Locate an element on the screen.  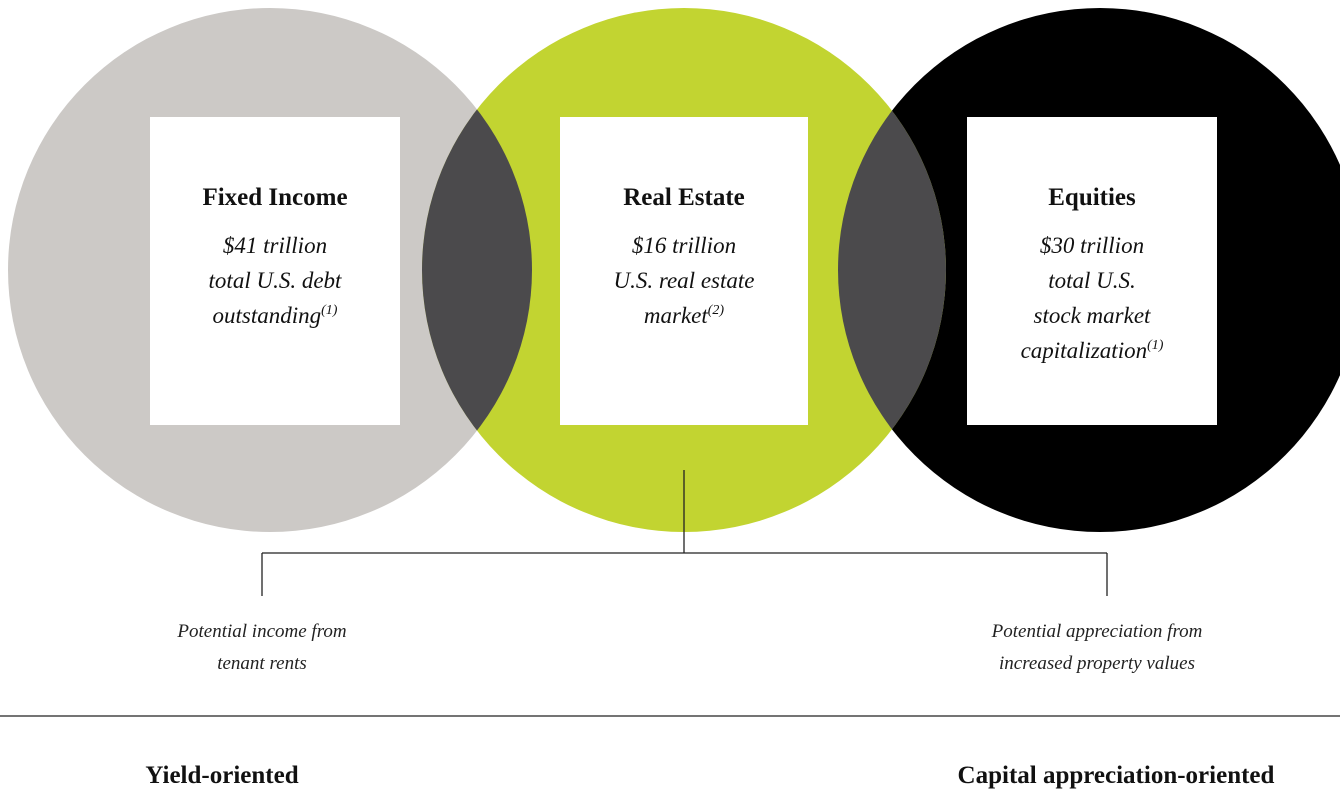
line-text: U.S. real estate is located at coordinates (684, 280).